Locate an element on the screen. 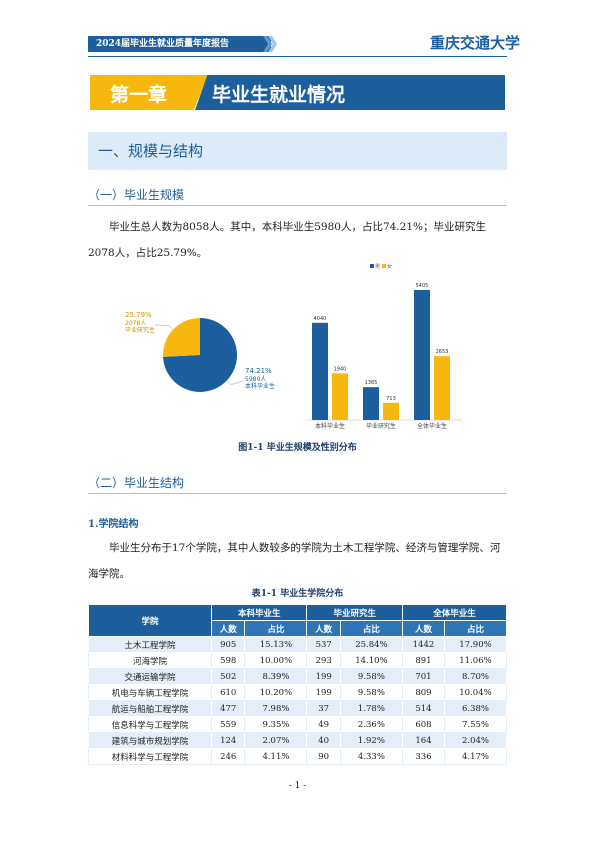  table-cell: 8.39% is located at coordinates (276, 676).